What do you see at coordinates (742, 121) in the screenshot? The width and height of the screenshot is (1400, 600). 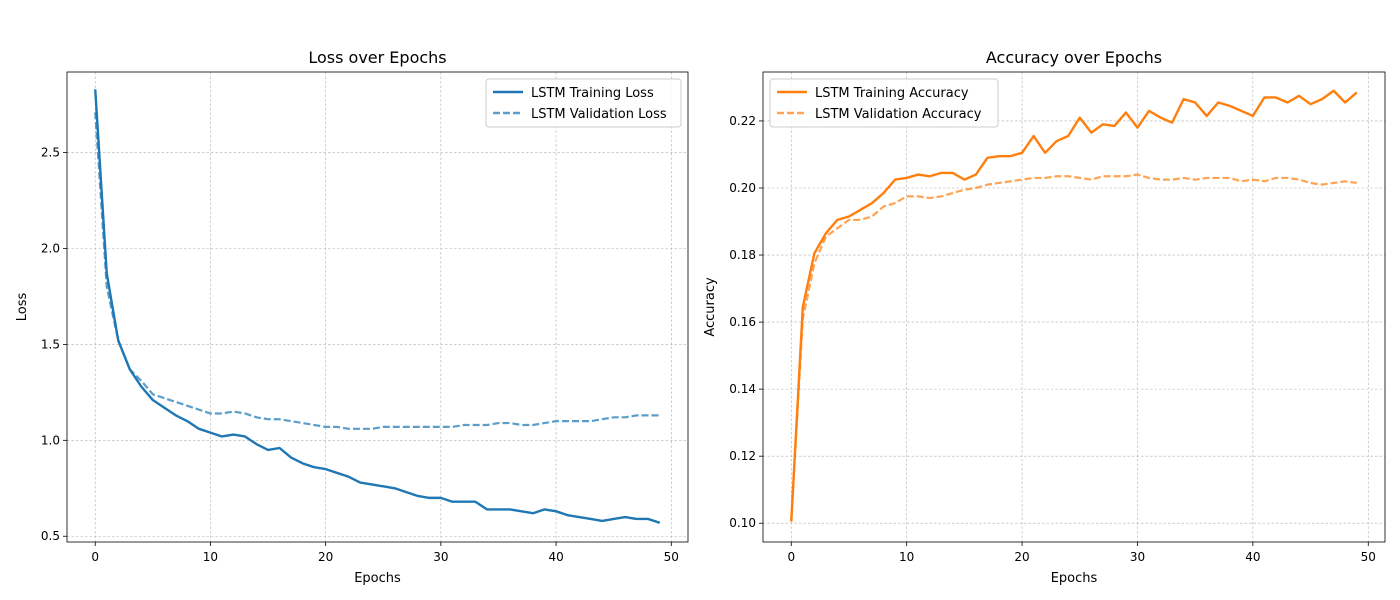 I see `y-tick-label: 0.22` at bounding box center [742, 121].